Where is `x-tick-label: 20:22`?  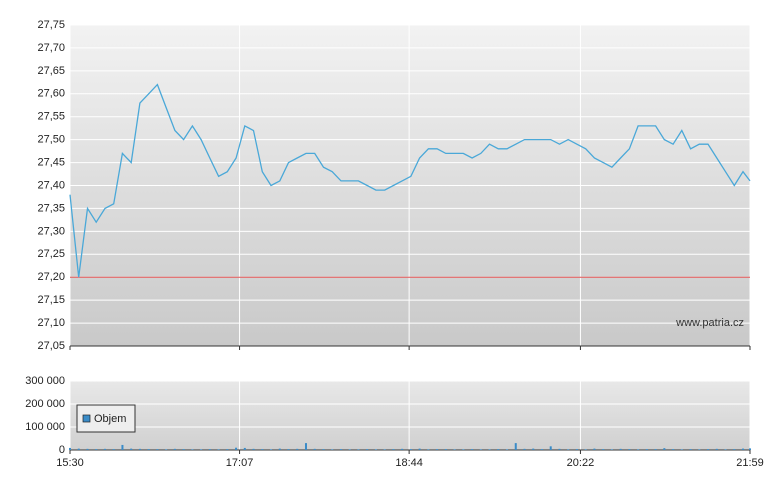
x-tick-label: 20:22 is located at coordinates (581, 463).